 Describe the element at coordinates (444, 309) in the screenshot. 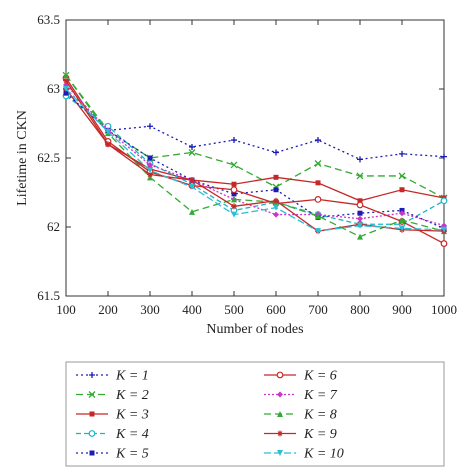

I see `x-tick-label: 1000` at that location.